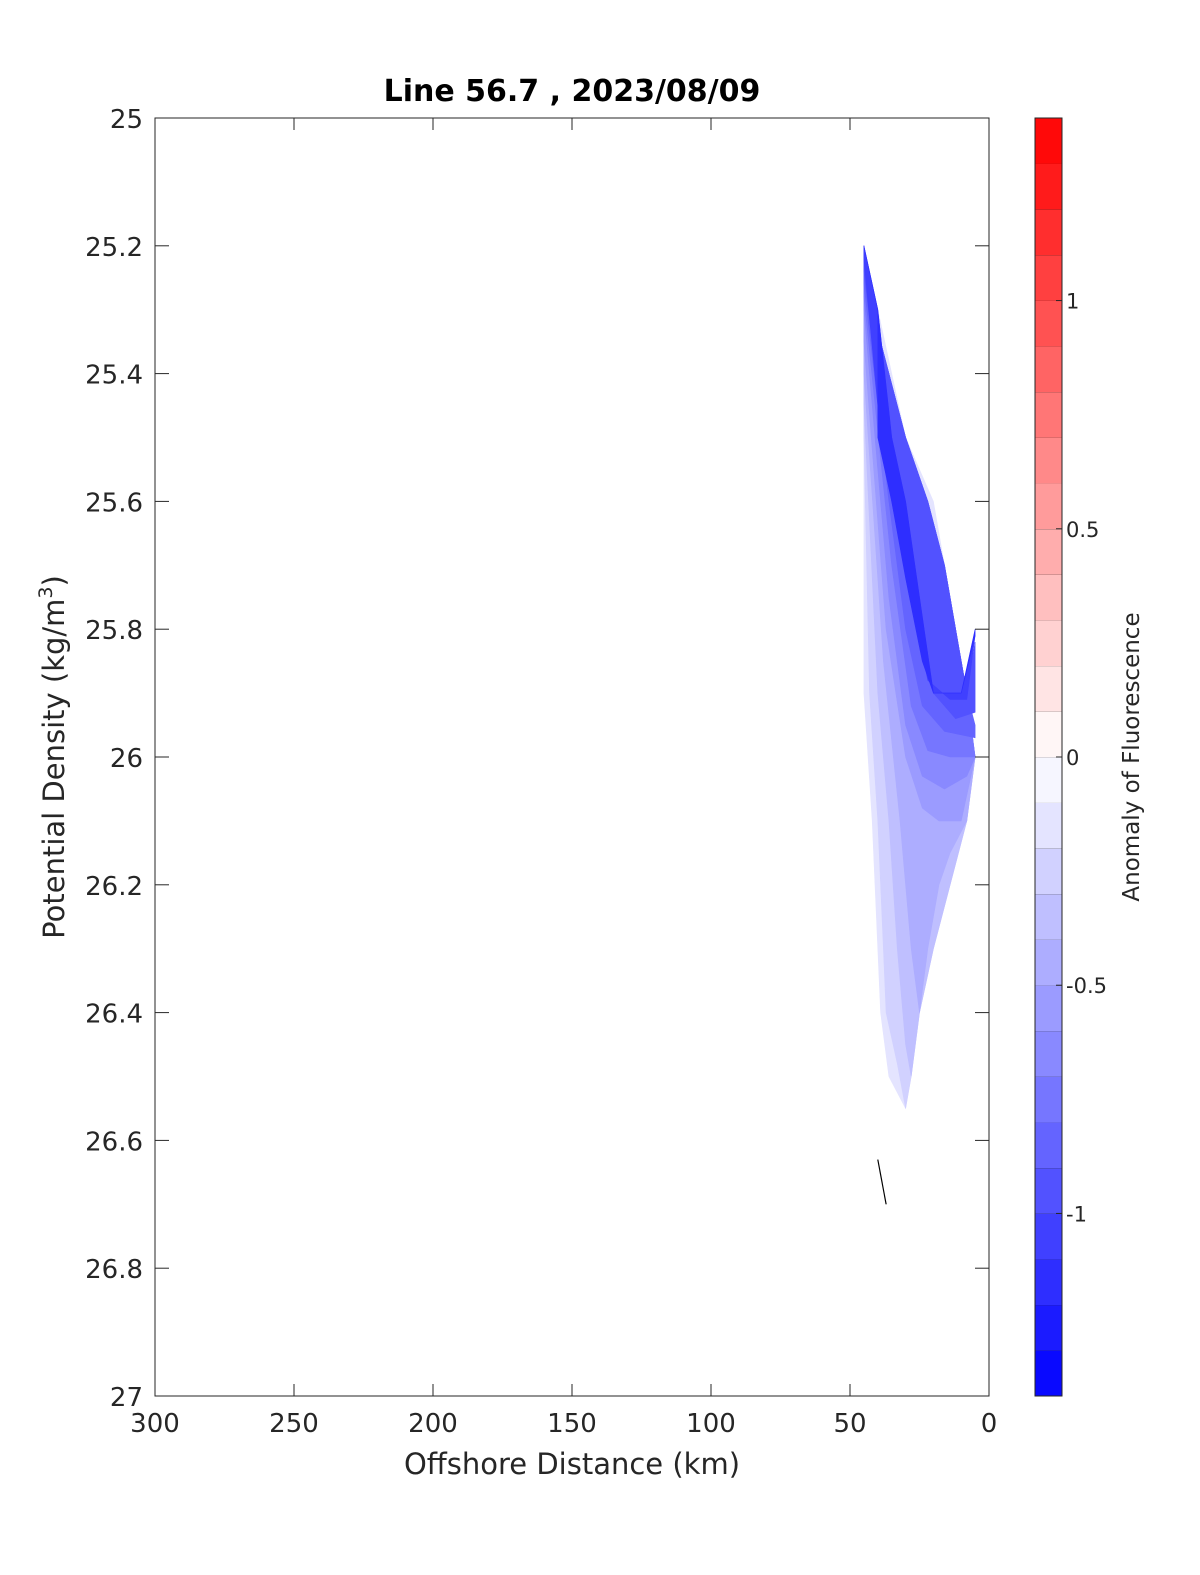 The width and height of the screenshot is (1200, 1575). Describe the element at coordinates (1072, 302) in the screenshot. I see `colorbar-tick-label: 1` at that location.